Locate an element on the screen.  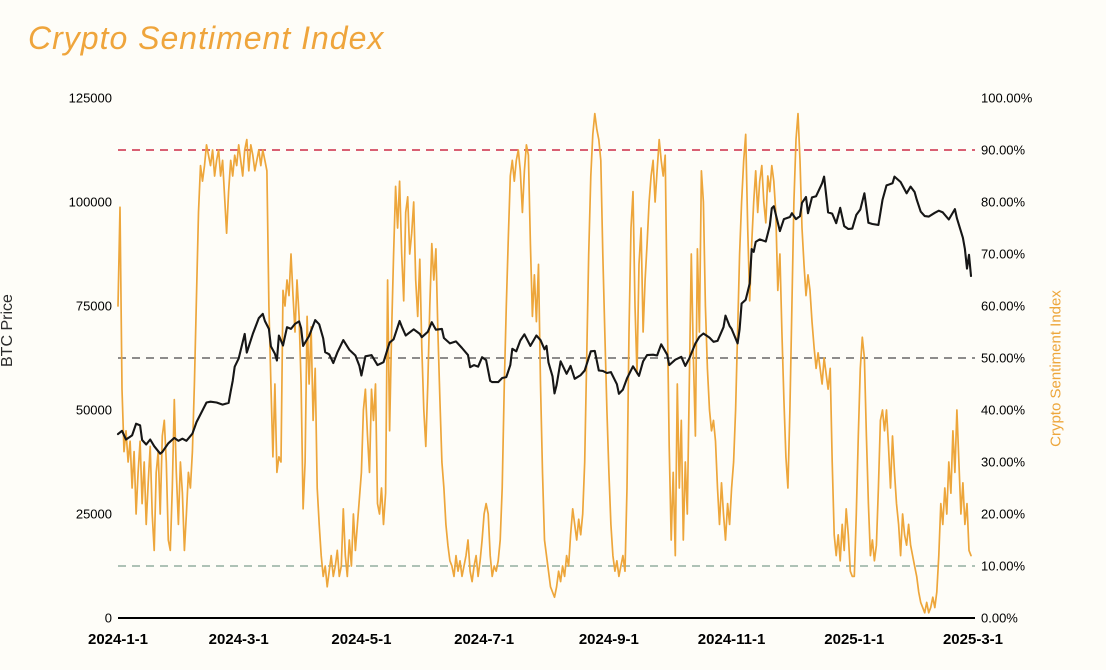
right-axis-tick-label: 70.00% is located at coordinates (1003, 254).